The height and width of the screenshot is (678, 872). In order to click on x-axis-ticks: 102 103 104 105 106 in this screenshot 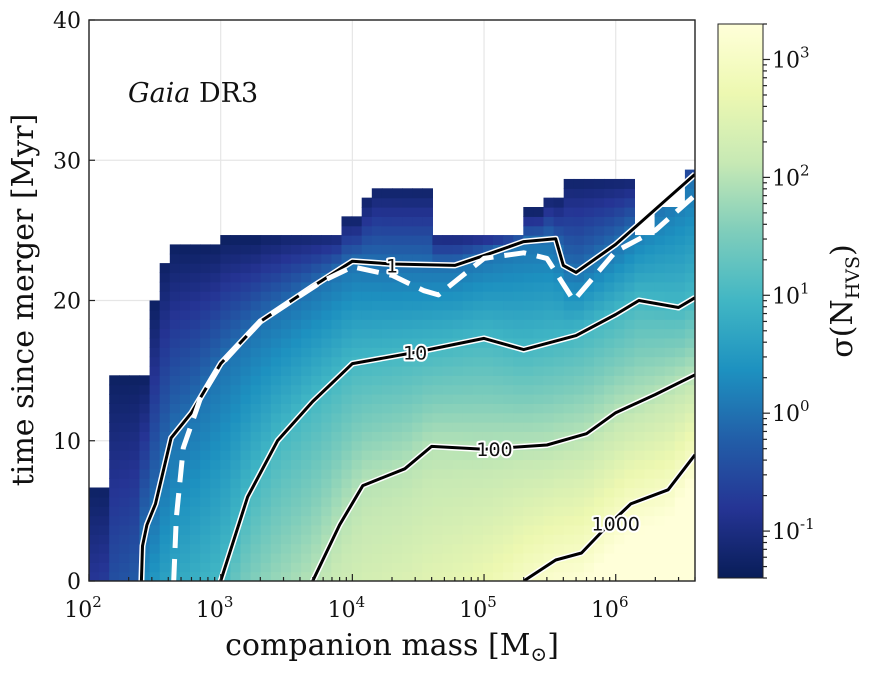, I will do `click(380, 598)`.